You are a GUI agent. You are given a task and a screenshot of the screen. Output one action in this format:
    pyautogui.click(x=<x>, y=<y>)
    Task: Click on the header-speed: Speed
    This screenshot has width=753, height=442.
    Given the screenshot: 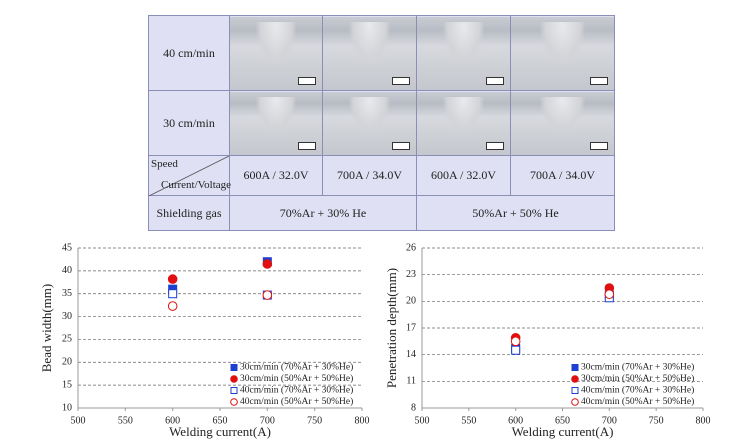 What is the action you would take?
    pyautogui.click(x=164, y=164)
    